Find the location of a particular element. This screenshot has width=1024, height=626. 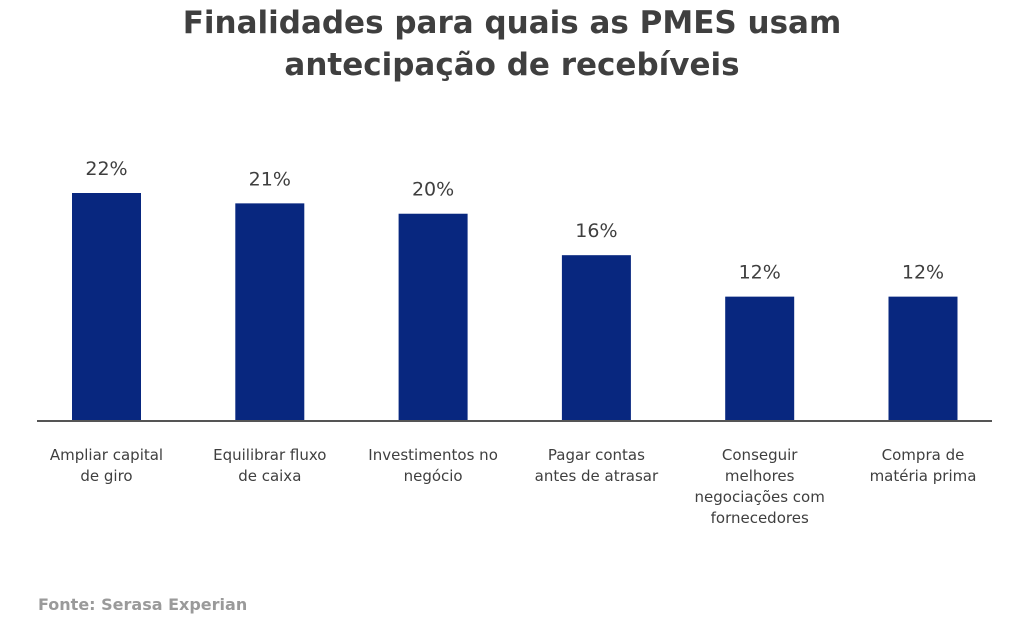

data-label: 21% is located at coordinates (270, 179).